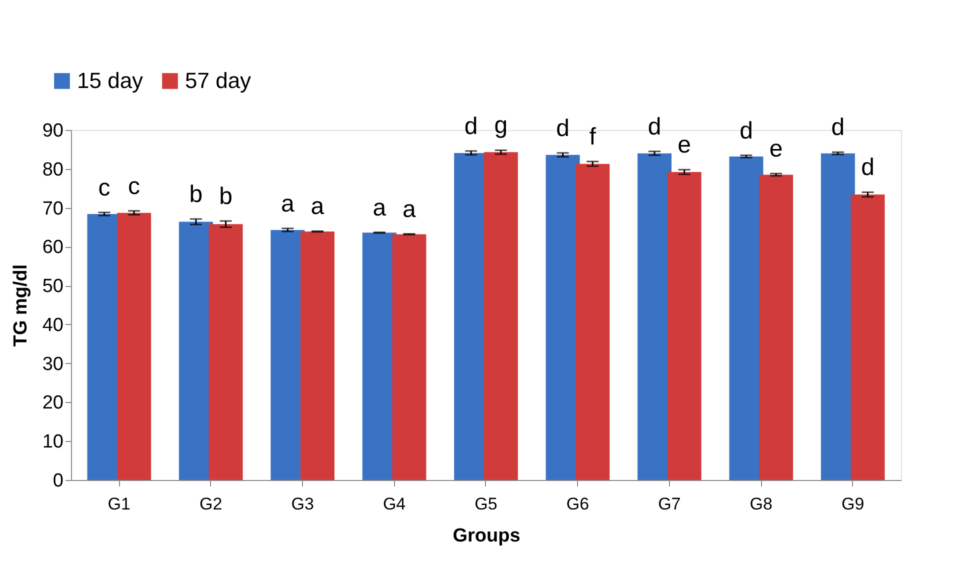 This screenshot has width=965, height=562. What do you see at coordinates (592, 137) in the screenshot?
I see `data-label: f` at bounding box center [592, 137].